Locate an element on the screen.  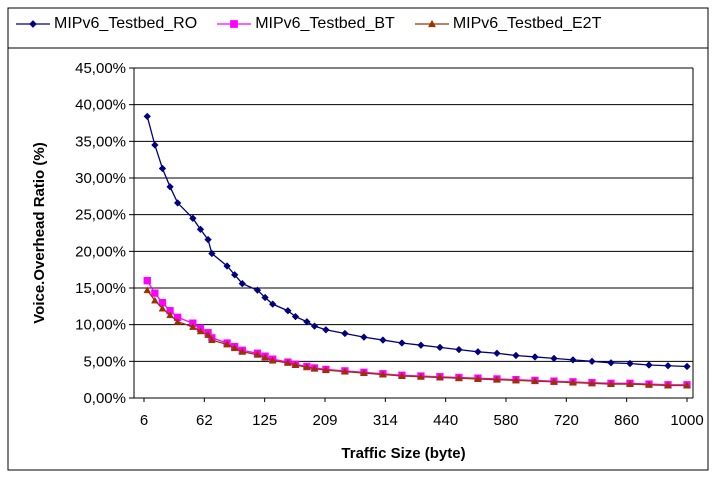
y-tick-label: 30,00% is located at coordinates (100, 178).